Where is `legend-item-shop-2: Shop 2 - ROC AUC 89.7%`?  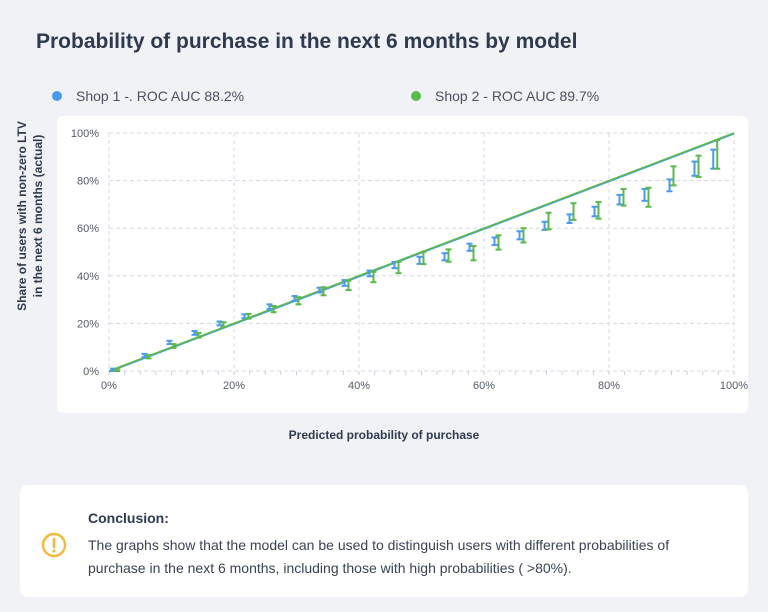 legend-item-shop-2: Shop 2 - ROC AUC 89.7% is located at coordinates (505, 96).